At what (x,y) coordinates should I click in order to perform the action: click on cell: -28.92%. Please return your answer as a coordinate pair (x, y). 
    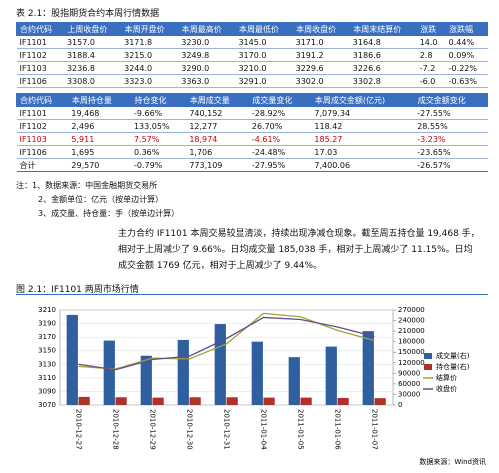
    Looking at the image, I should click on (280, 113).